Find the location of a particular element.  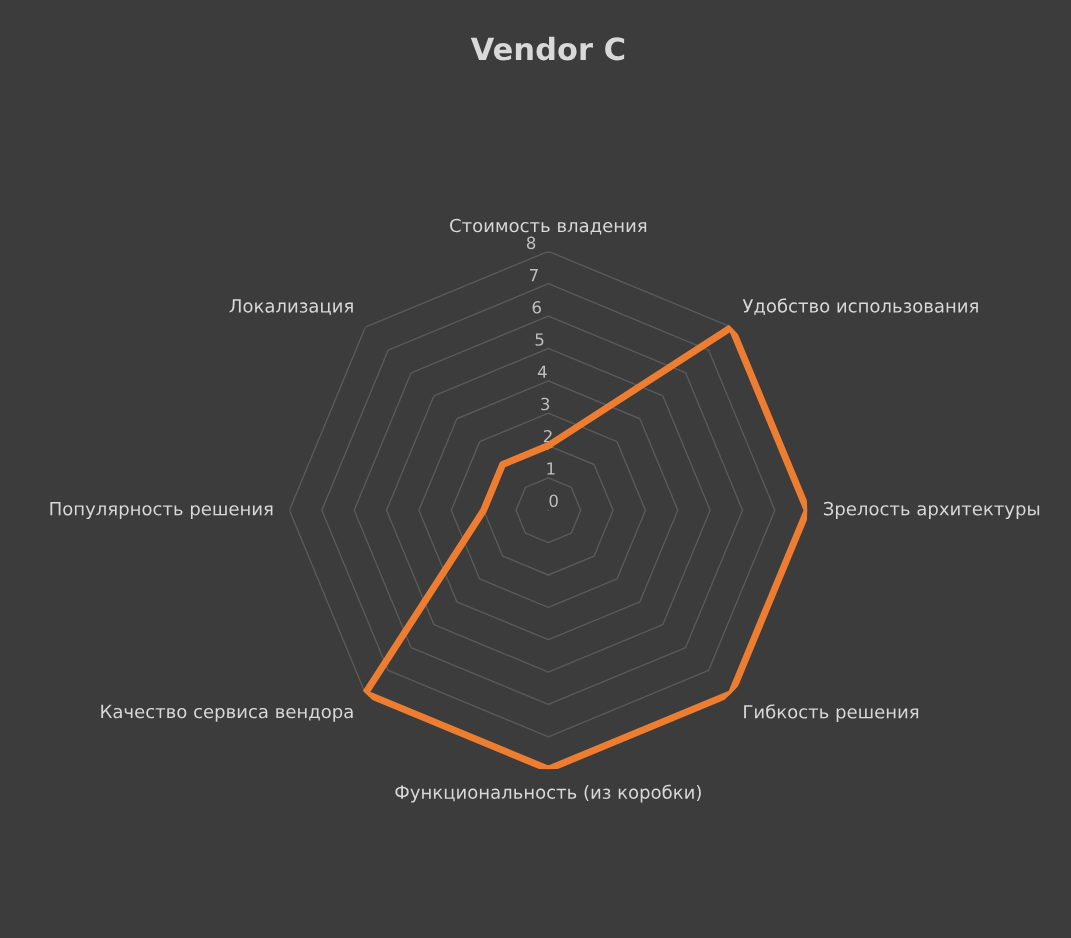

y-tick-label: 4 is located at coordinates (542, 371).